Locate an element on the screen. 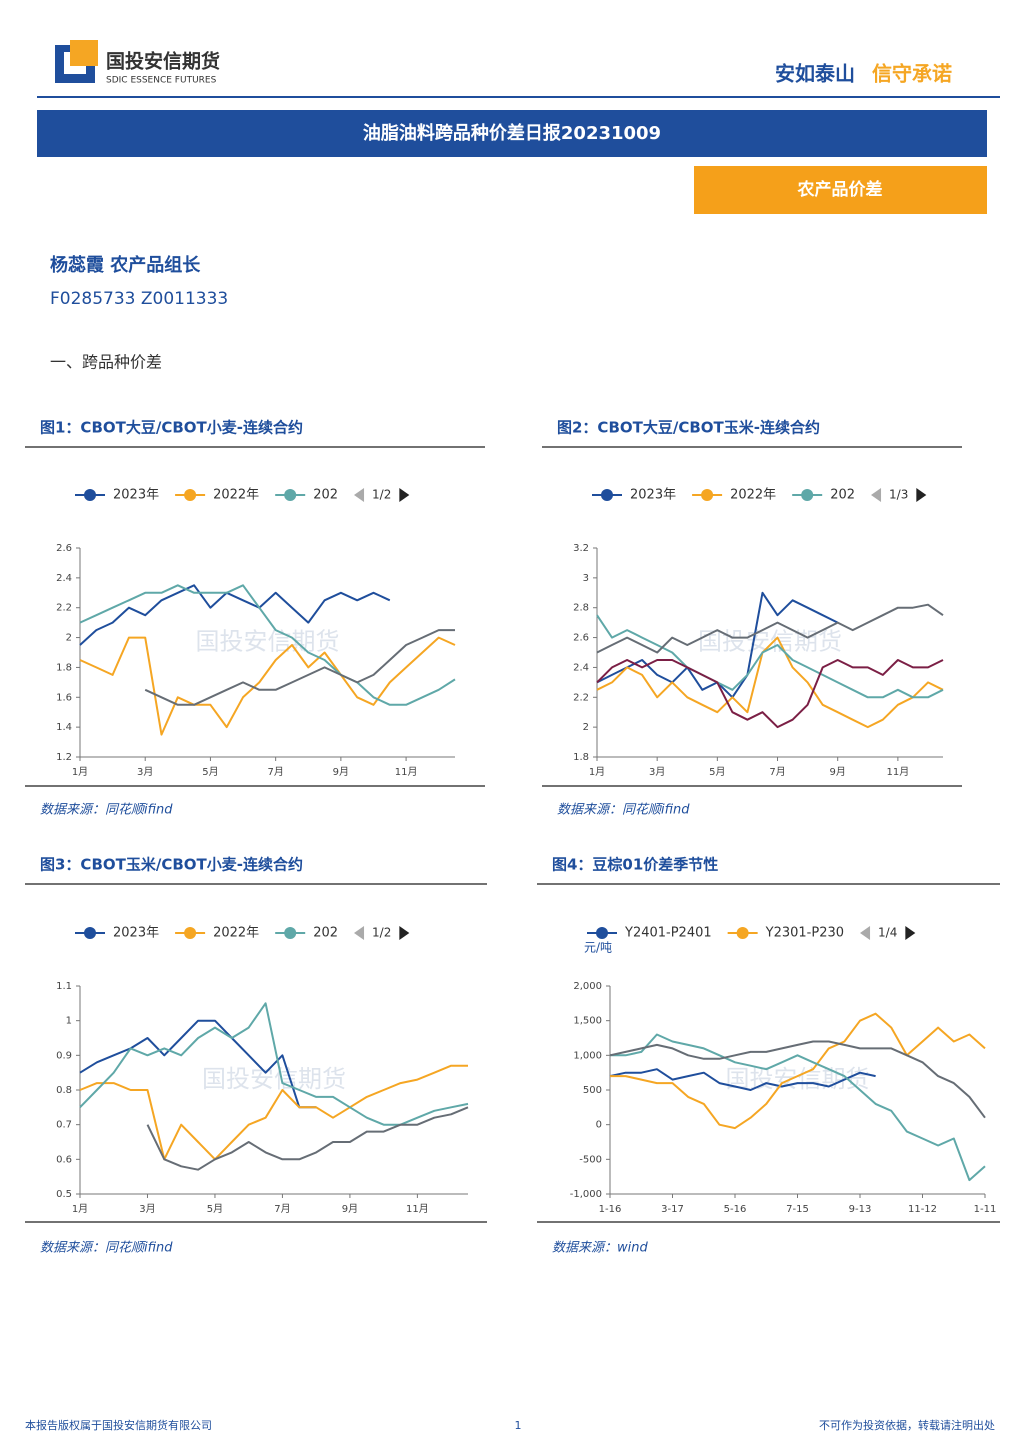 The image size is (1025, 1450). logo-orange is located at coordinates (84, 53).